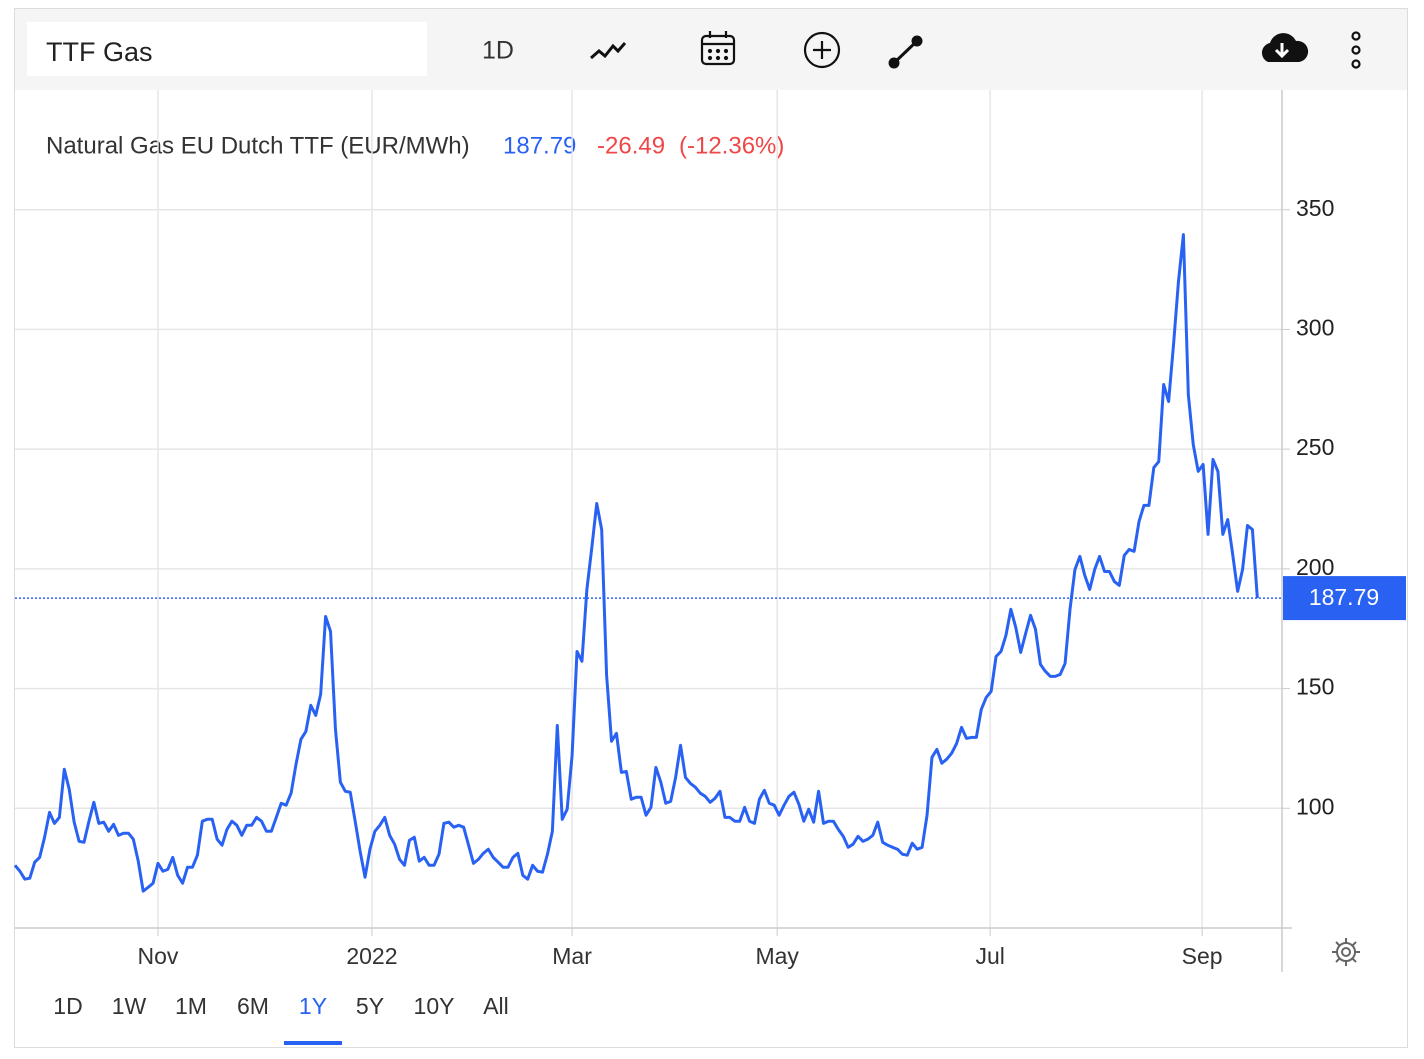 Image resolution: width=1424 pixels, height=1059 pixels. What do you see at coordinates (158, 956) in the screenshot?
I see `x-tick-label: Nov` at bounding box center [158, 956].